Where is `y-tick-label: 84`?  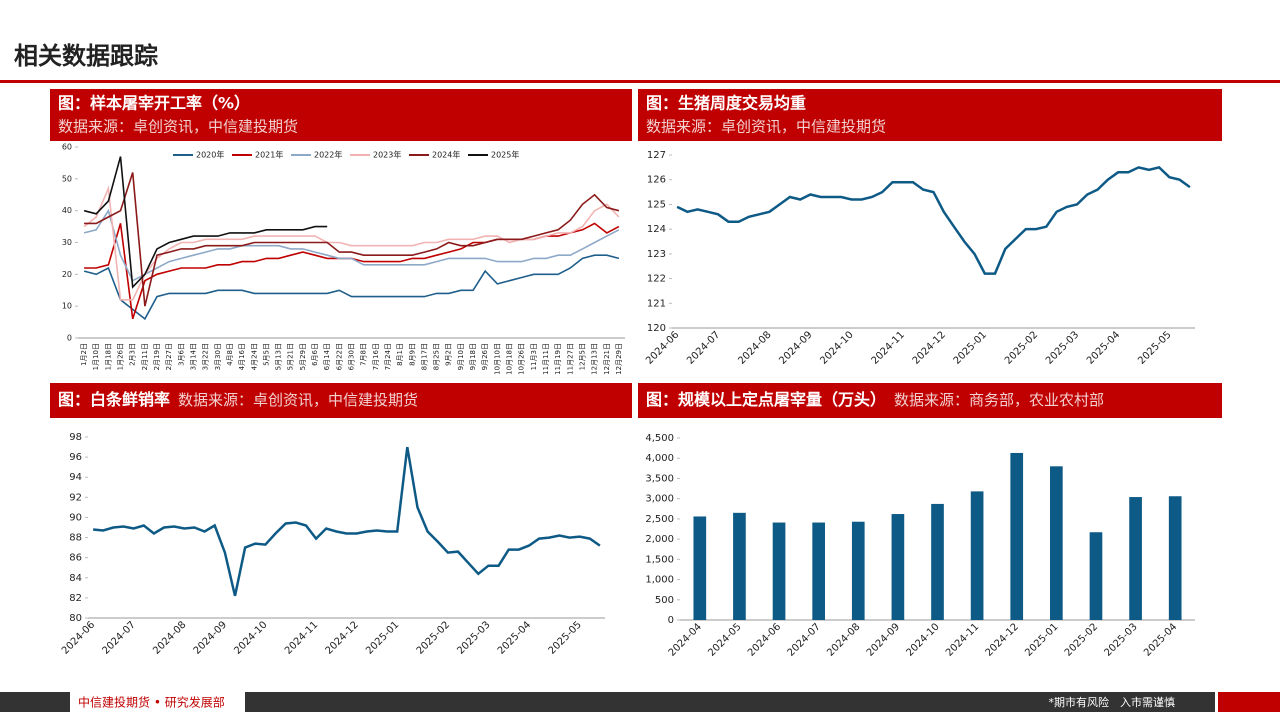 y-tick-label: 84 is located at coordinates (75, 578).